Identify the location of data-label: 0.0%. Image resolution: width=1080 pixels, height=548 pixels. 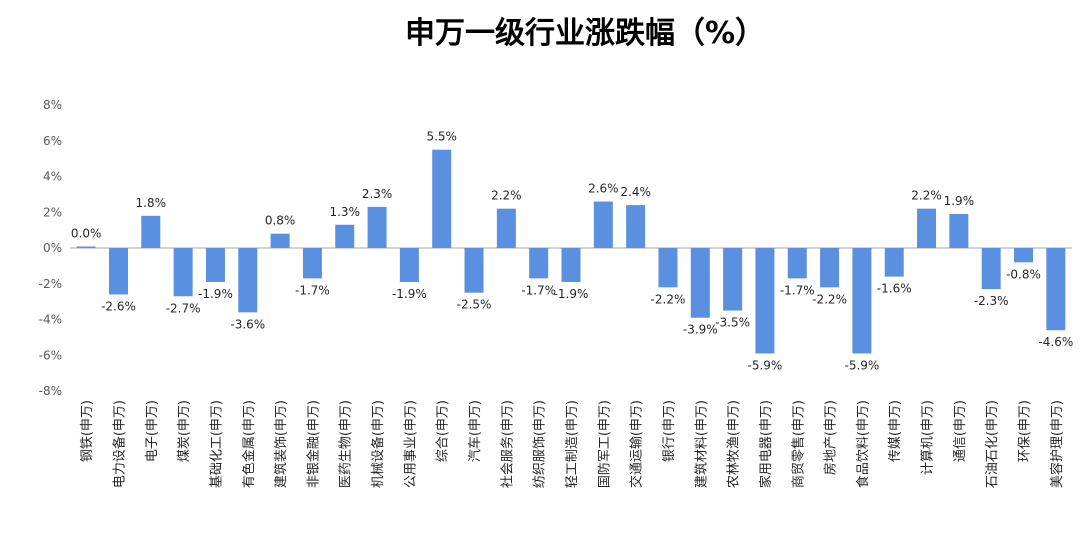
(86, 234).